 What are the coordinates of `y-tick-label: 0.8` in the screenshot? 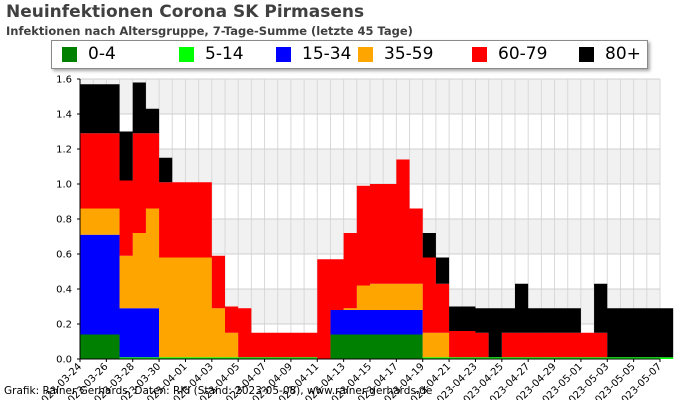 It's located at (64, 220).